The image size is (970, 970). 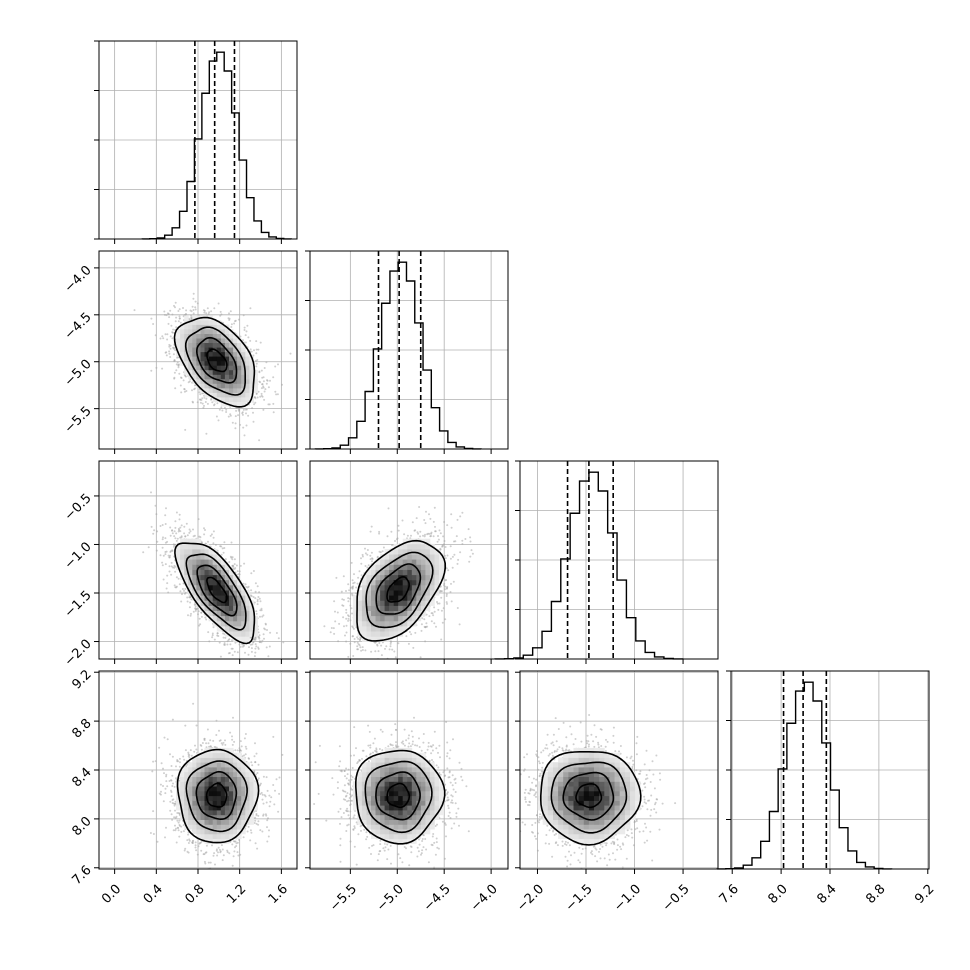 What do you see at coordinates (409, 350) in the screenshot?
I see `panel-frame` at bounding box center [409, 350].